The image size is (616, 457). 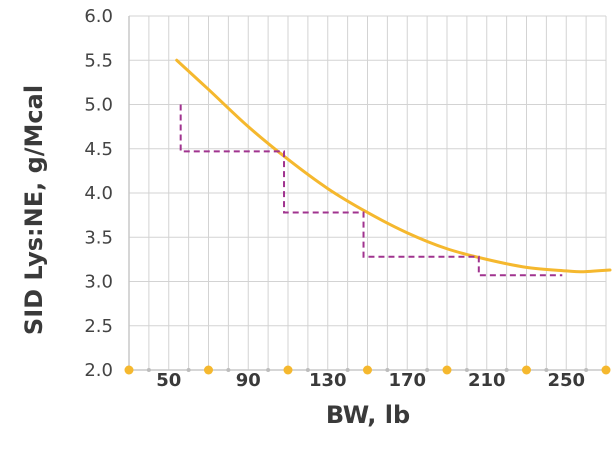 I want to click on y-tick-label: 2.5, so click(x=98, y=326).